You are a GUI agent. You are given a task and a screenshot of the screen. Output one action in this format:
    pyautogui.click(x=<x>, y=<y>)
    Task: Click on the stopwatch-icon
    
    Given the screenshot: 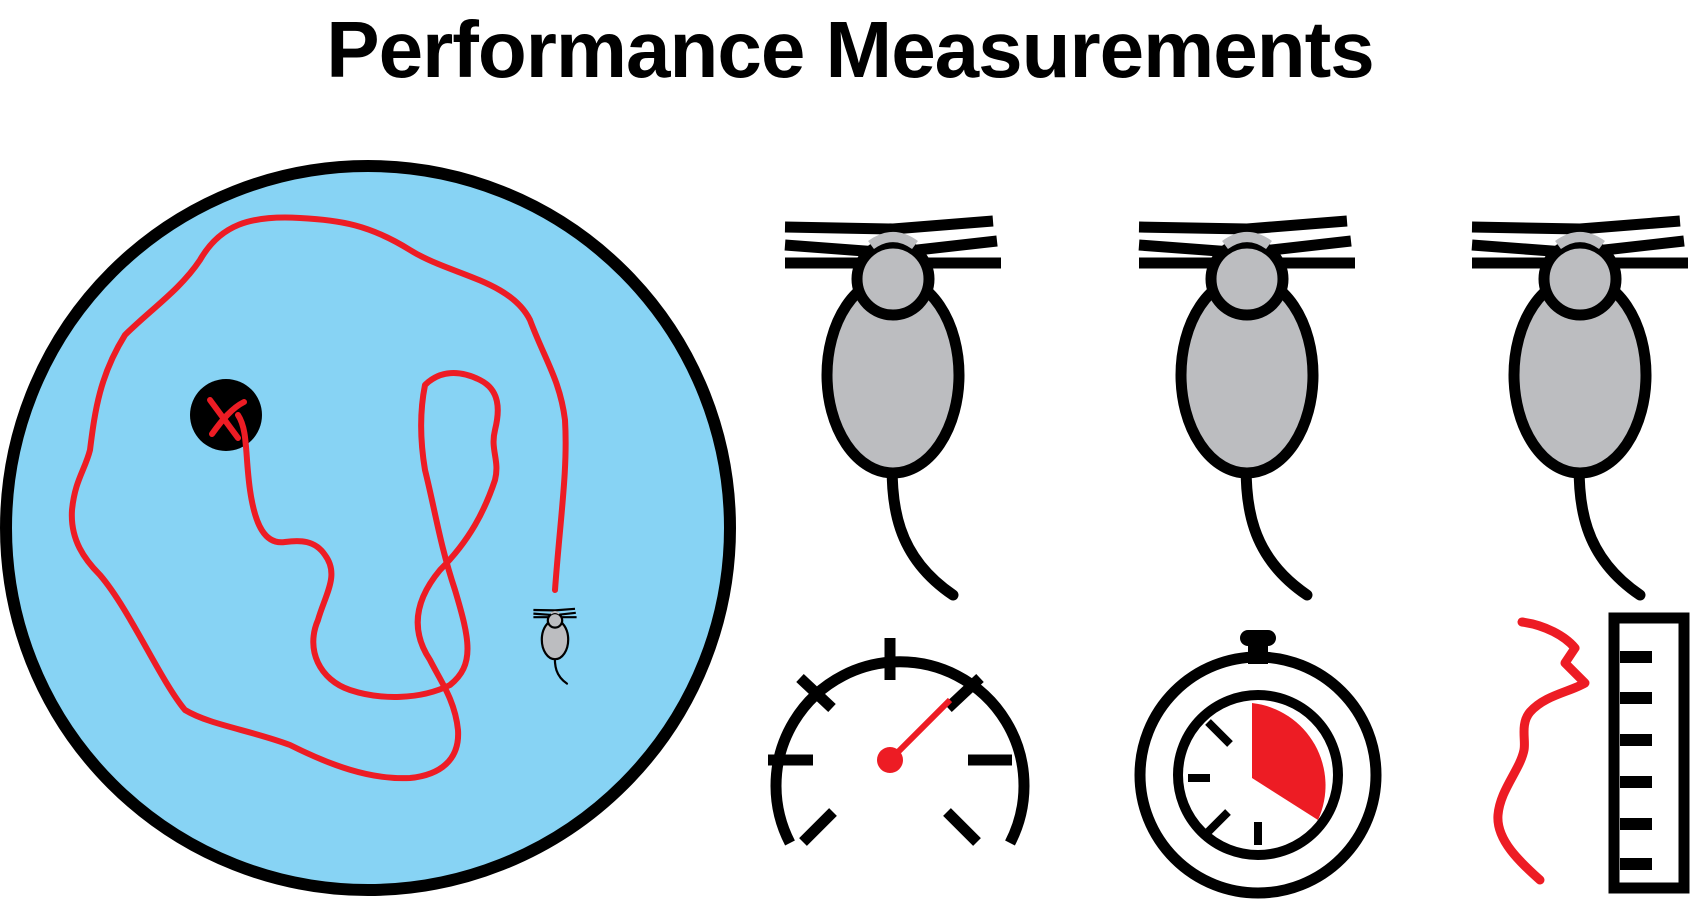 What is the action you would take?
    pyautogui.click(x=1258, y=764)
    